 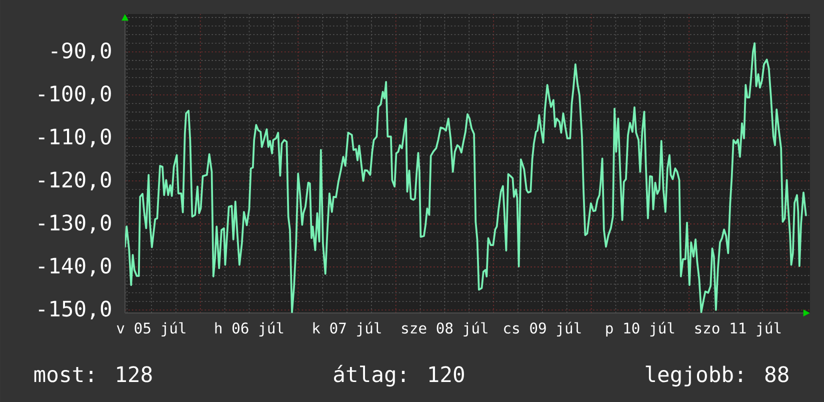 What do you see at coordinates (399, 375) in the screenshot?
I see `text: átlag: 120` at bounding box center [399, 375].